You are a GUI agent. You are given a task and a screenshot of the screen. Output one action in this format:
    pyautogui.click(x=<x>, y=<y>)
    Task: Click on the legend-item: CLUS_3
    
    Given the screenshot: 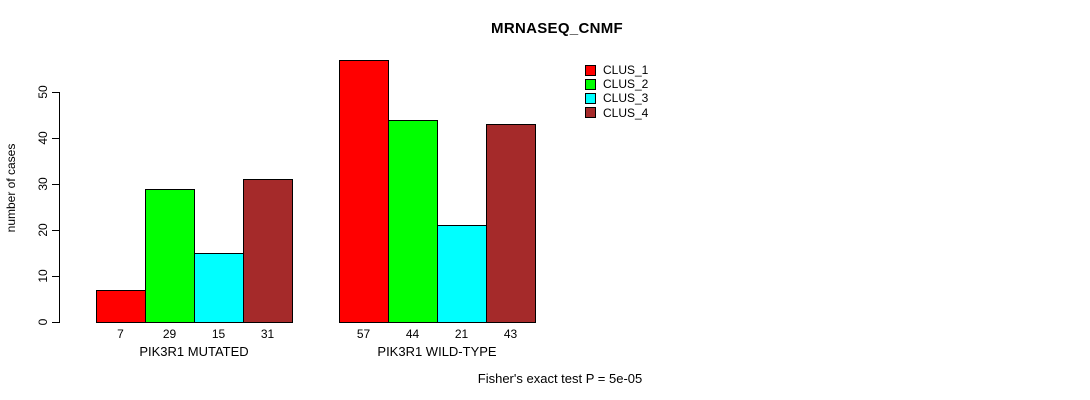 What is the action you would take?
    pyautogui.click(x=616, y=98)
    